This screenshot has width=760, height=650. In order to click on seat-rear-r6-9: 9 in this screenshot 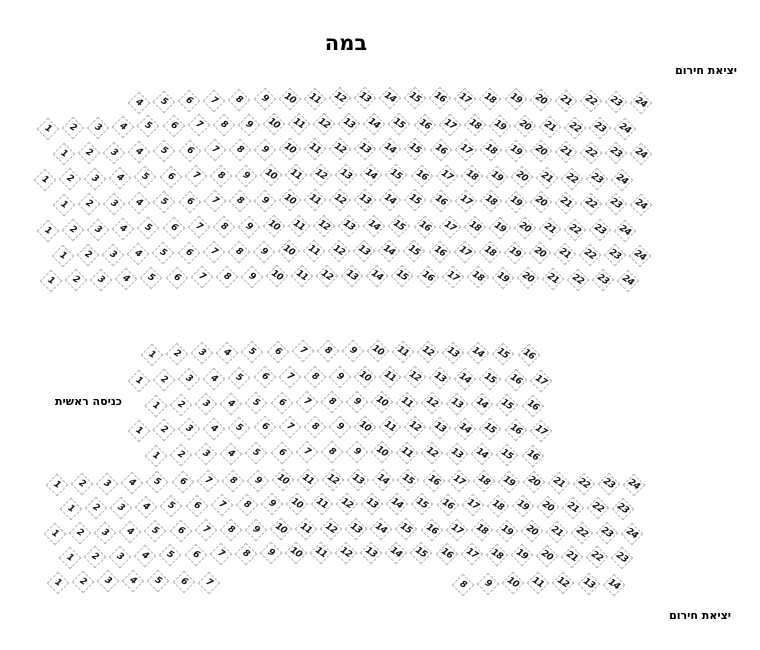, I will do `click(249, 226)`.